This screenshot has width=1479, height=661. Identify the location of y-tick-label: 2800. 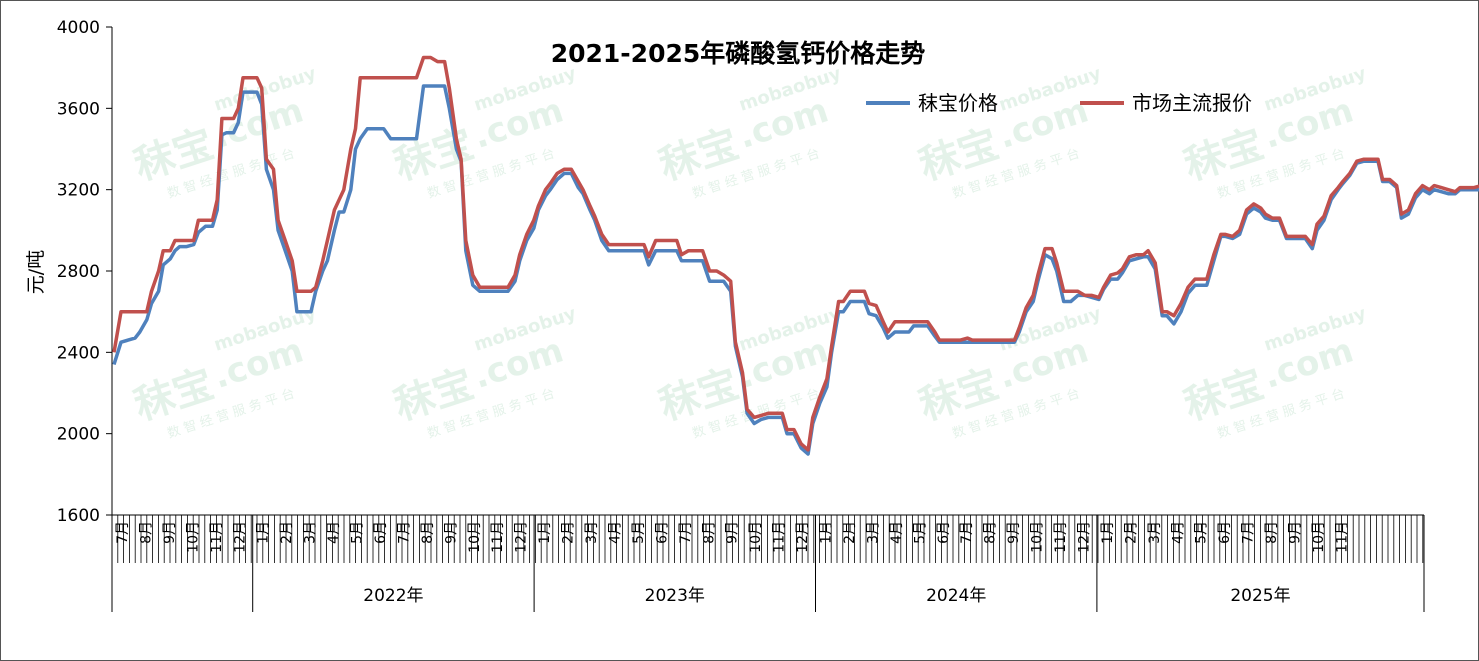
(78, 272).